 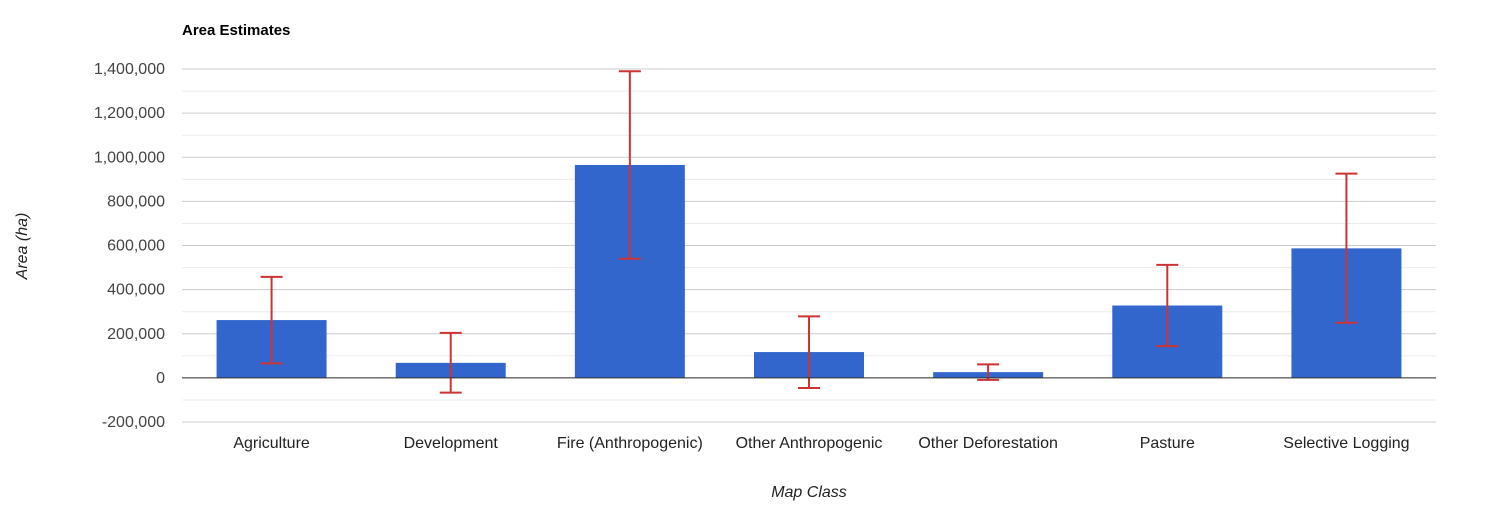 What do you see at coordinates (451, 443) in the screenshot?
I see `x-tick-label: Development` at bounding box center [451, 443].